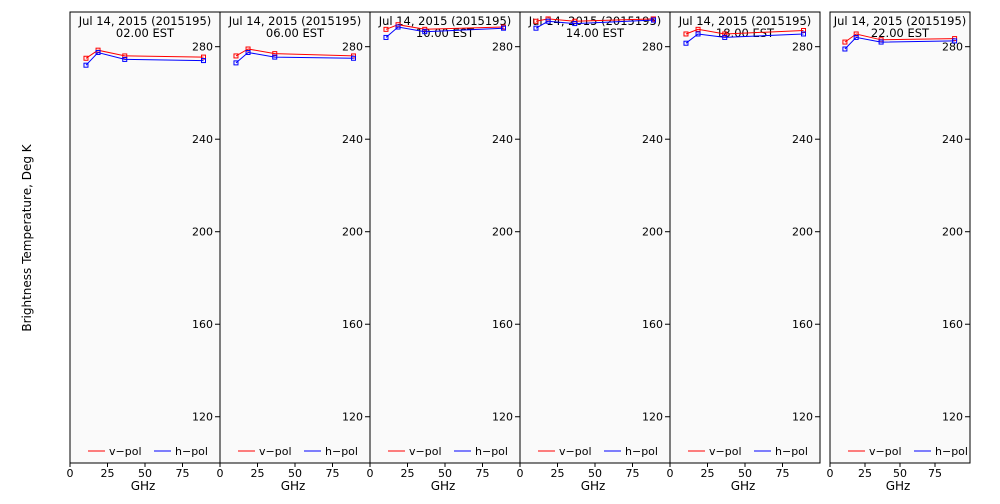 This screenshot has width=1000, height=504. What do you see at coordinates (145, 33) in the screenshot?
I see `panel-subtitle: 02.00 EST` at bounding box center [145, 33].